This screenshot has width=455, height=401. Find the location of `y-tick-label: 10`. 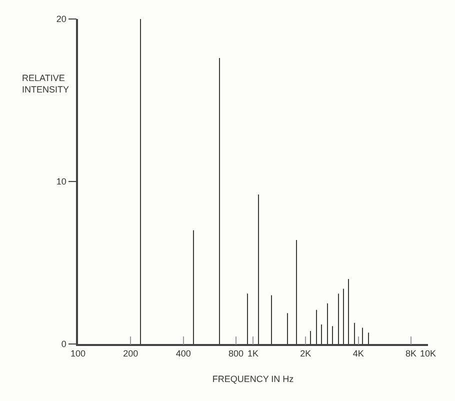

y-tick-label: 10 is located at coordinates (61, 181).